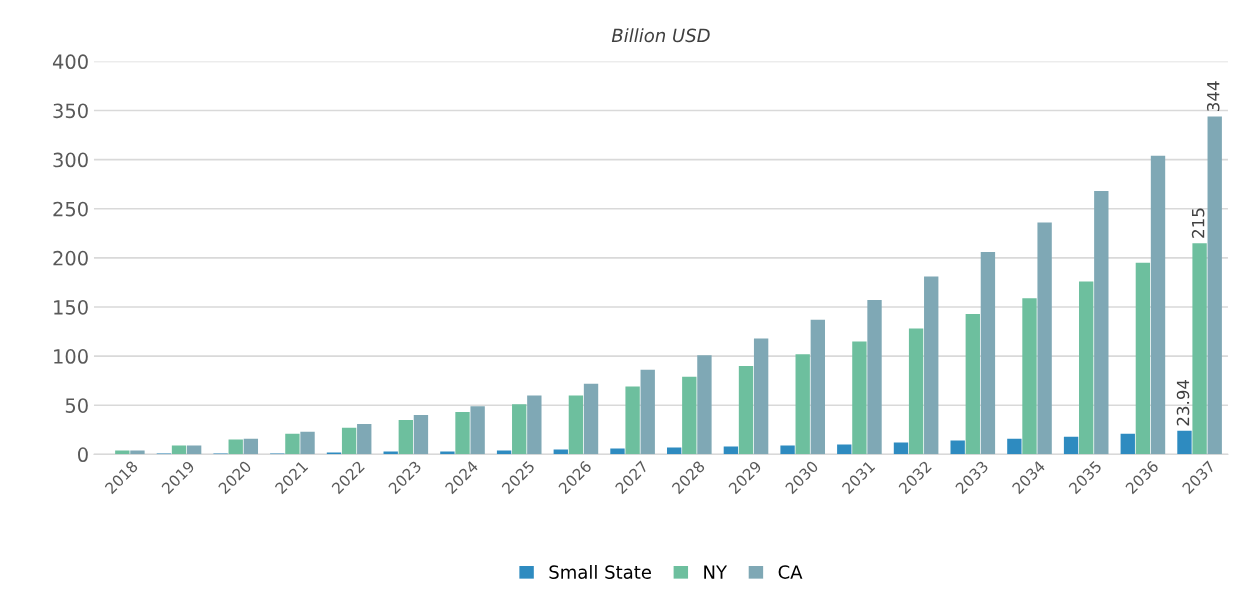  What do you see at coordinates (70, 160) in the screenshot?
I see `y-tick-label: 300` at bounding box center [70, 160].